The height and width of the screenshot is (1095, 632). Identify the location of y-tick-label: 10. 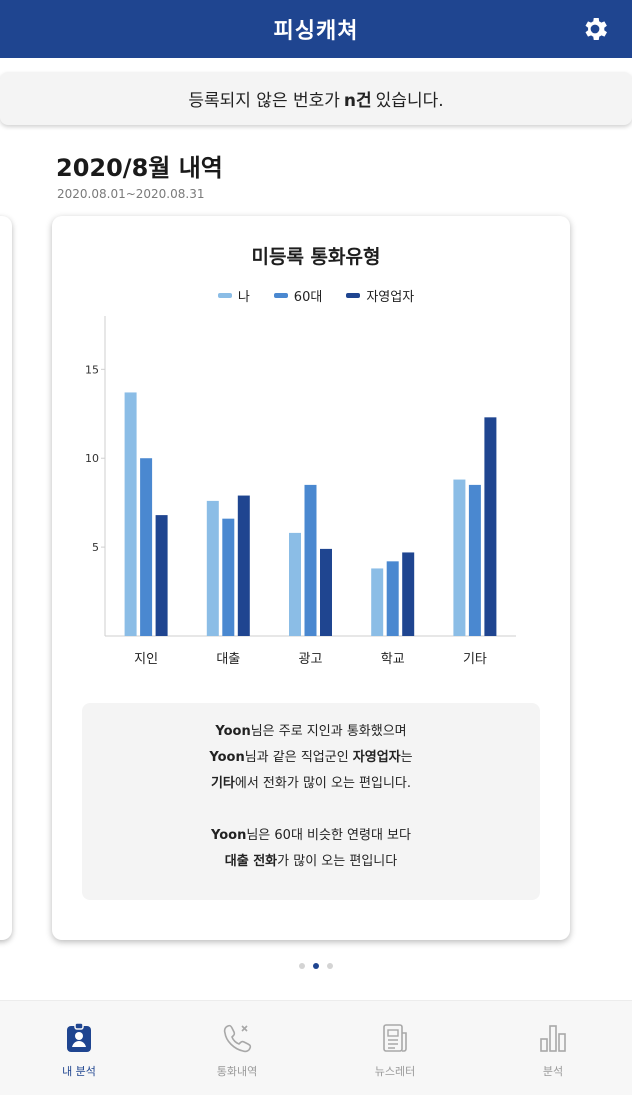
(92, 458).